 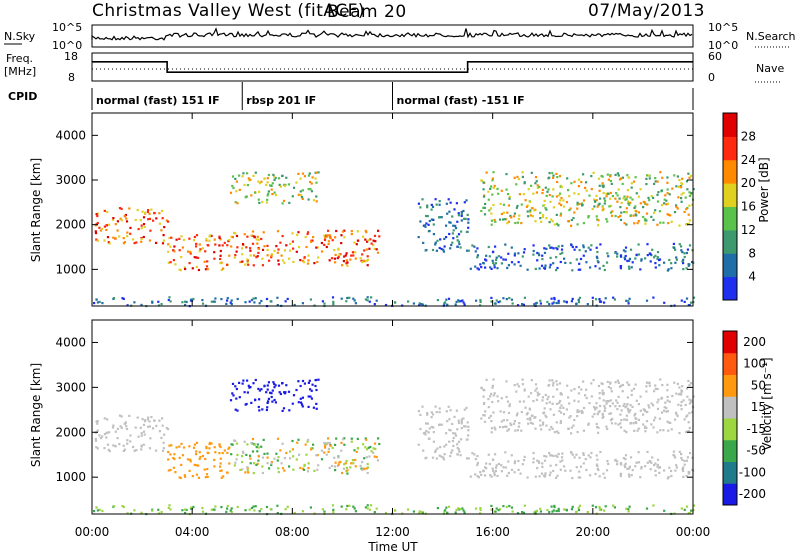 What do you see at coordinates (730, 125) in the screenshot?
I see `colorbar-swatch` at bounding box center [730, 125].